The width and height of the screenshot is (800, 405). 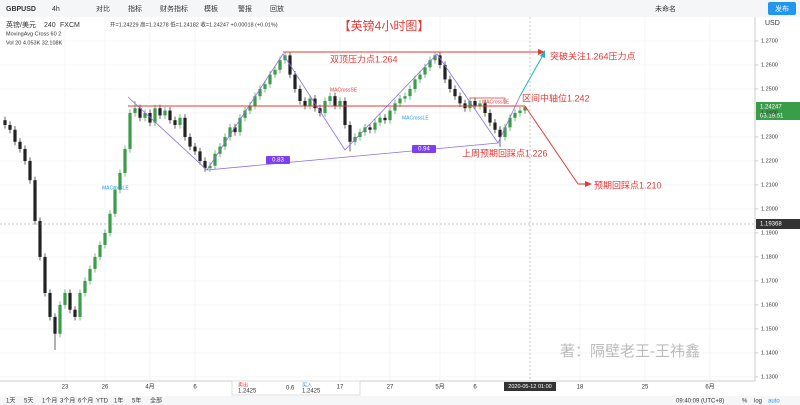 I want to click on x-tick-label: 25, so click(x=645, y=388).